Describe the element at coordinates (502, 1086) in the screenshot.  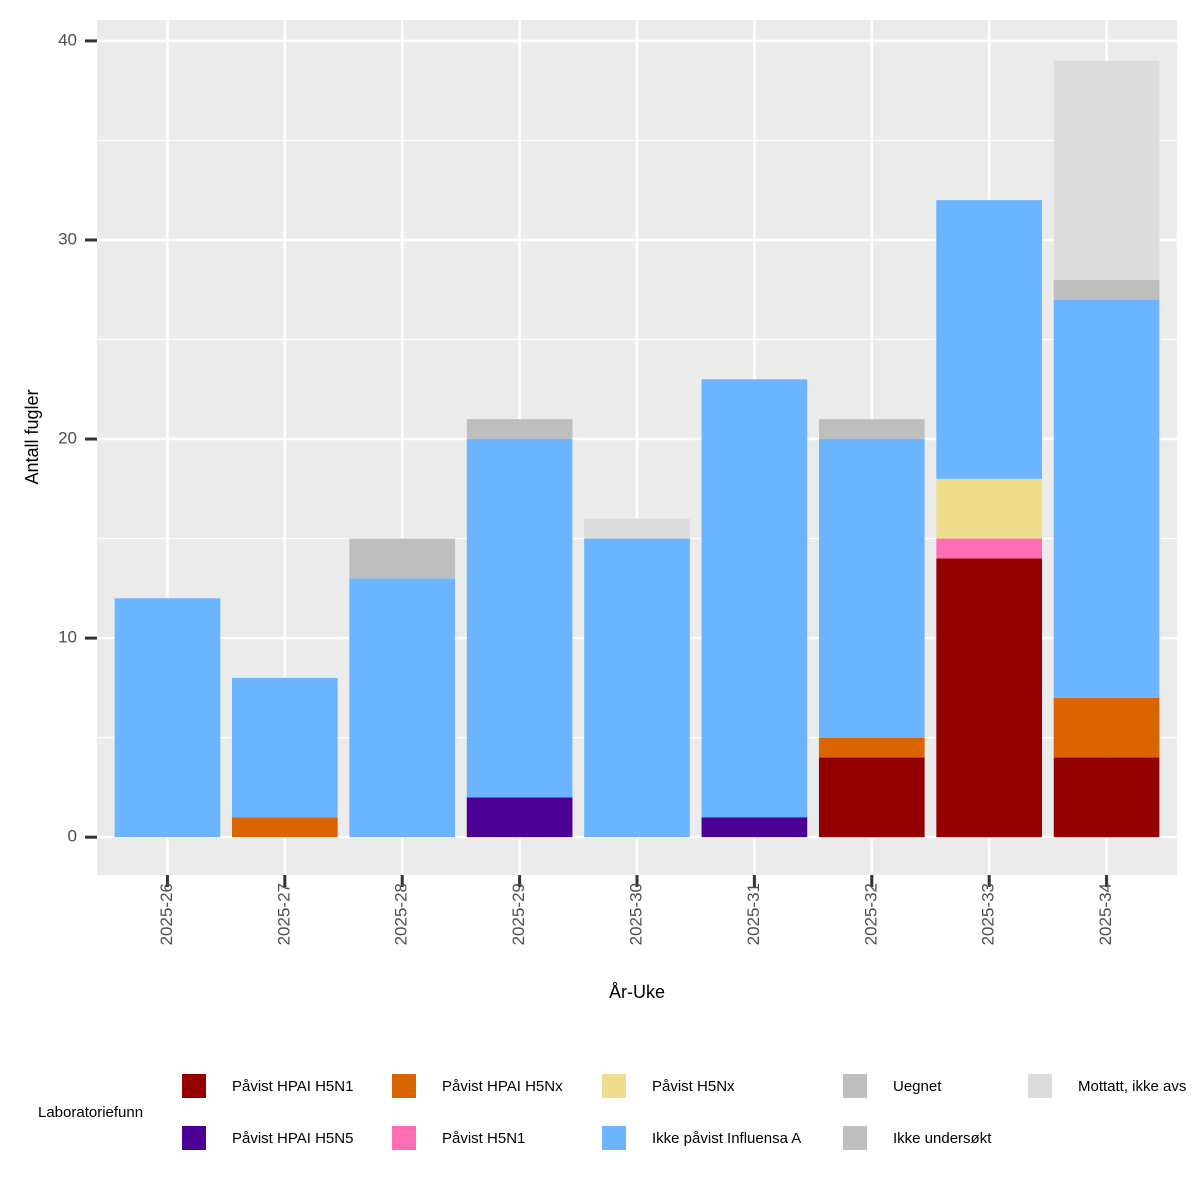
I see `legend-label: Påvist HPAI H5Nx` at that location.